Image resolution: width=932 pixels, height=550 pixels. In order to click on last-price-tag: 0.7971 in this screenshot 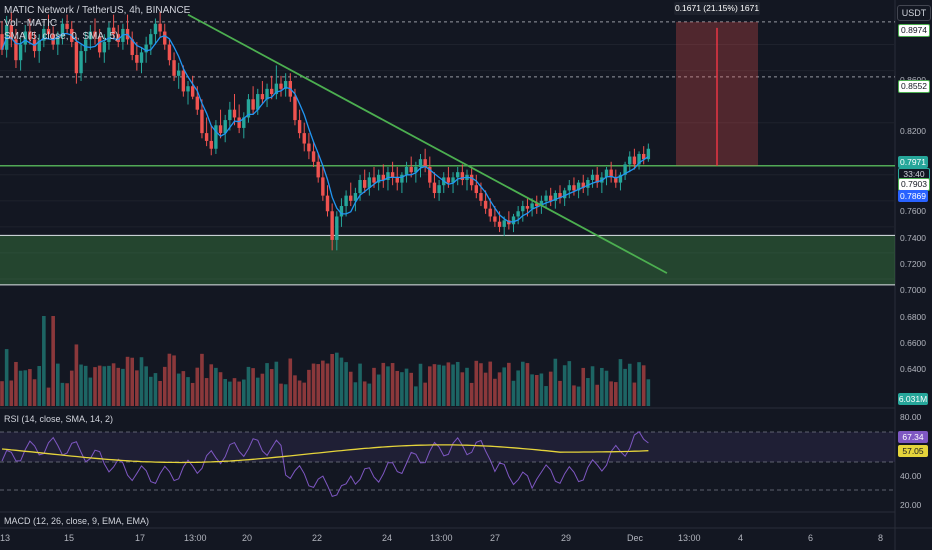, I will do `click(913, 162)`.